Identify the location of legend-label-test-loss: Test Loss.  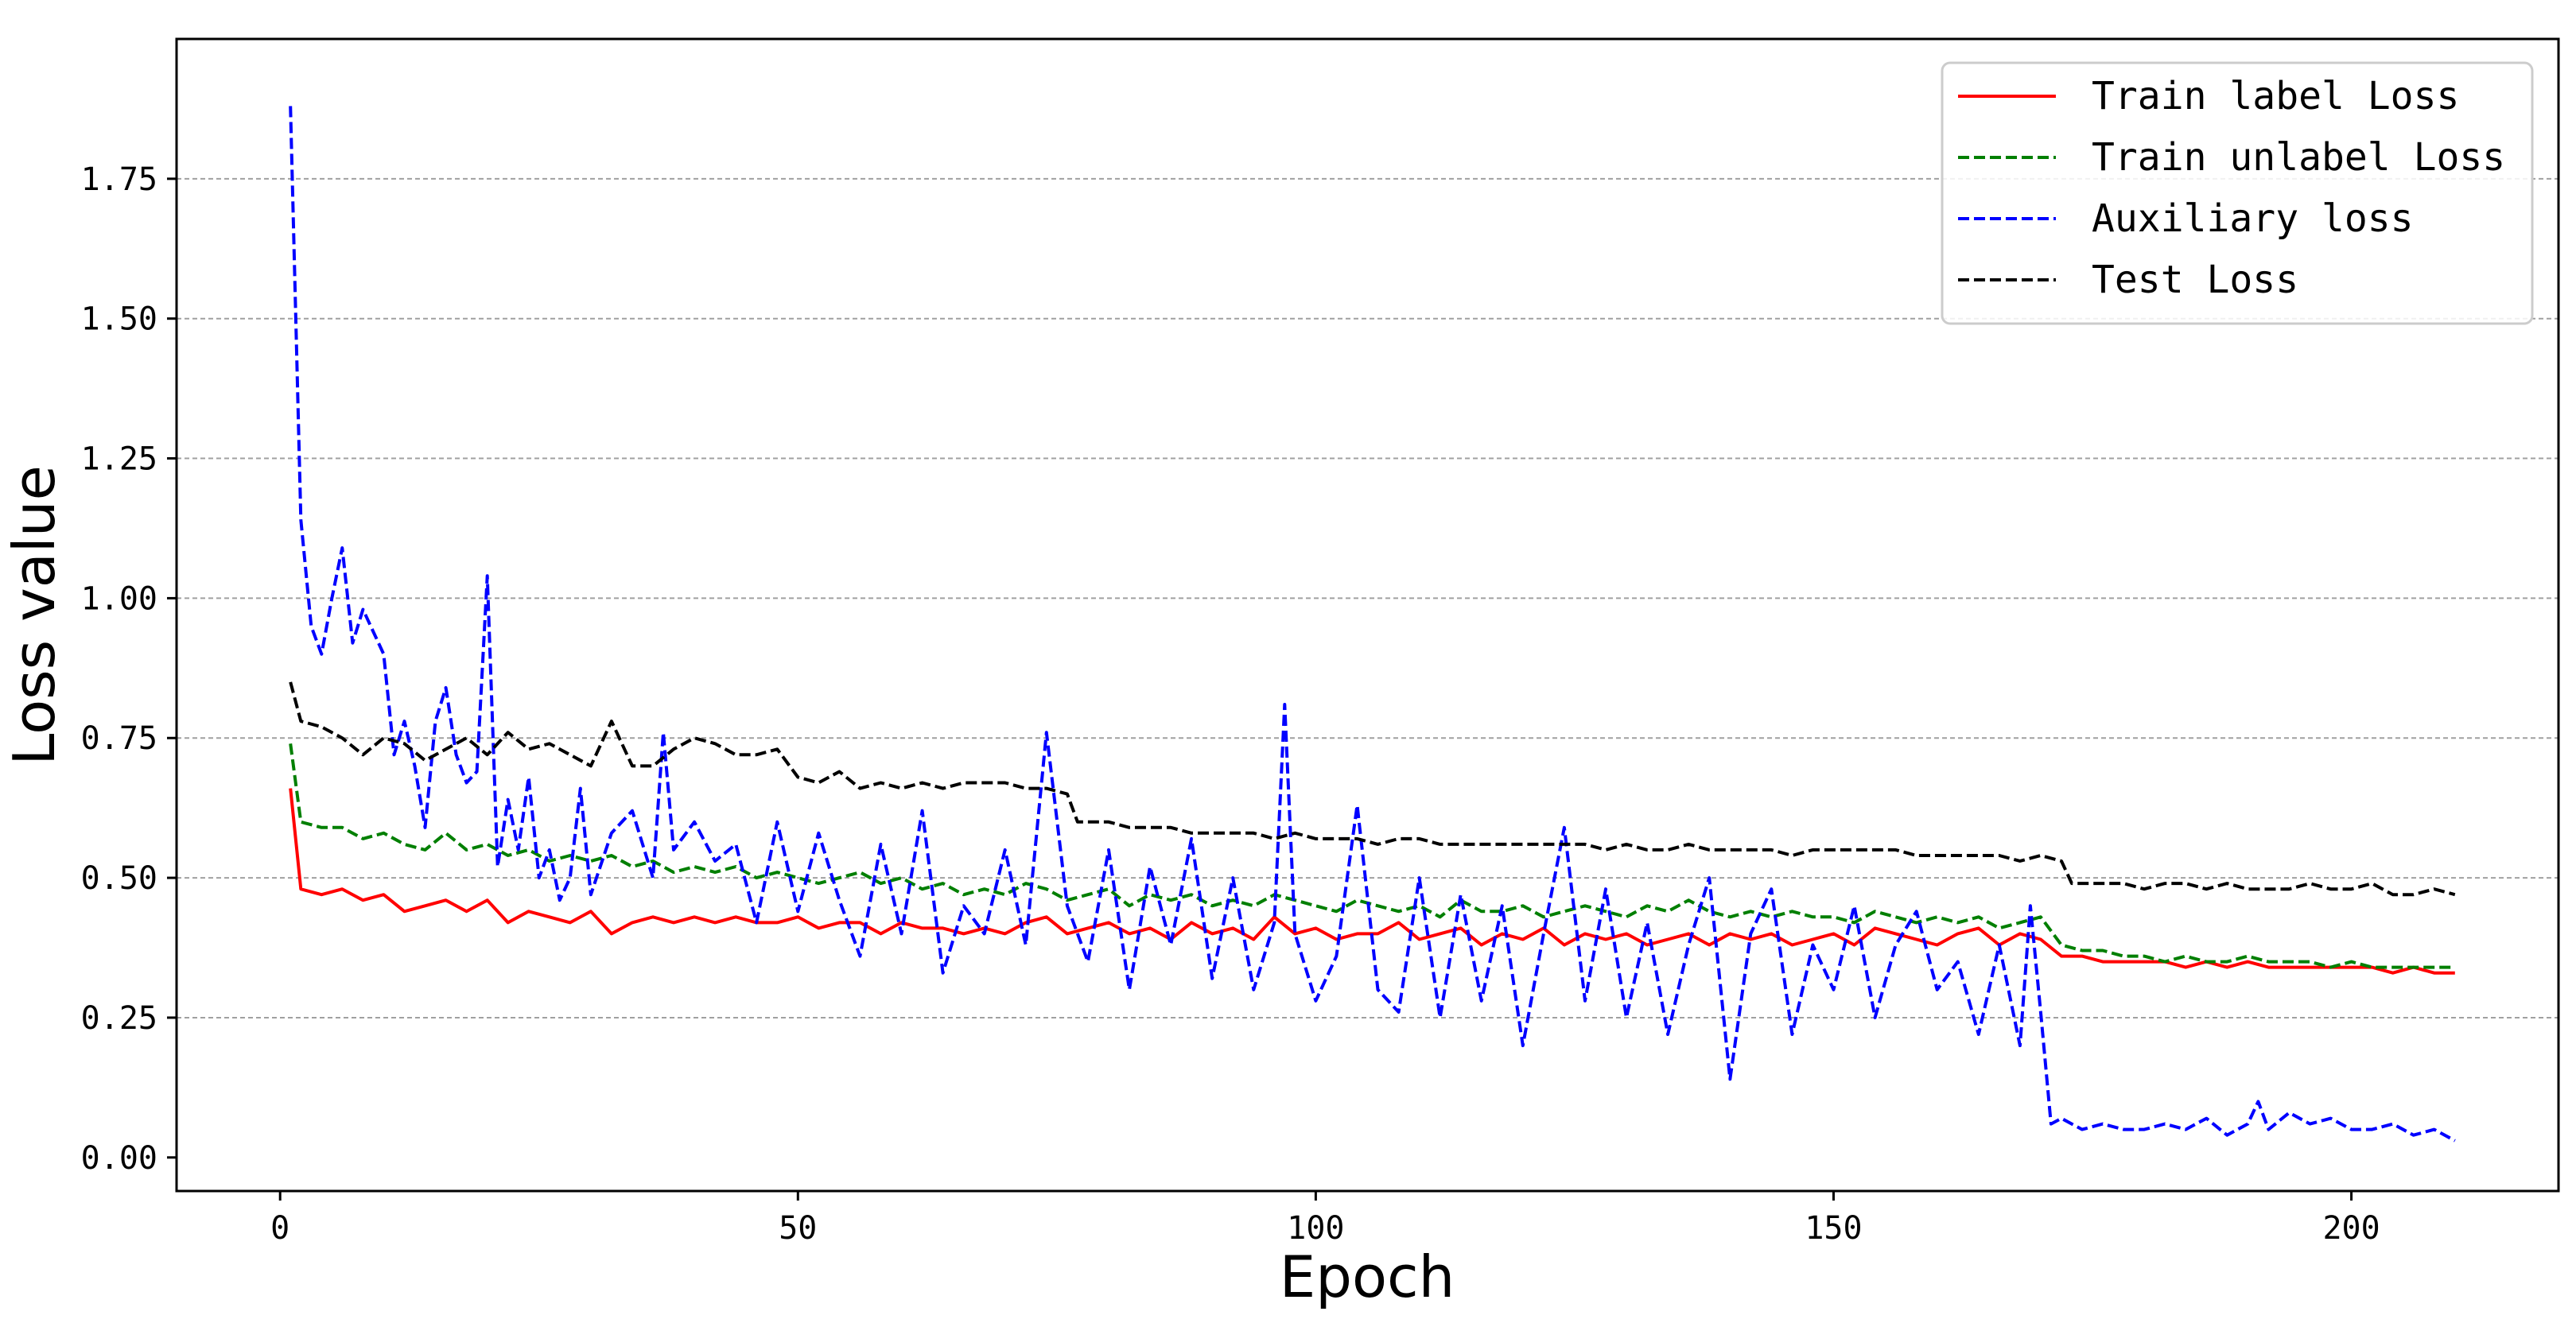
(2195, 280).